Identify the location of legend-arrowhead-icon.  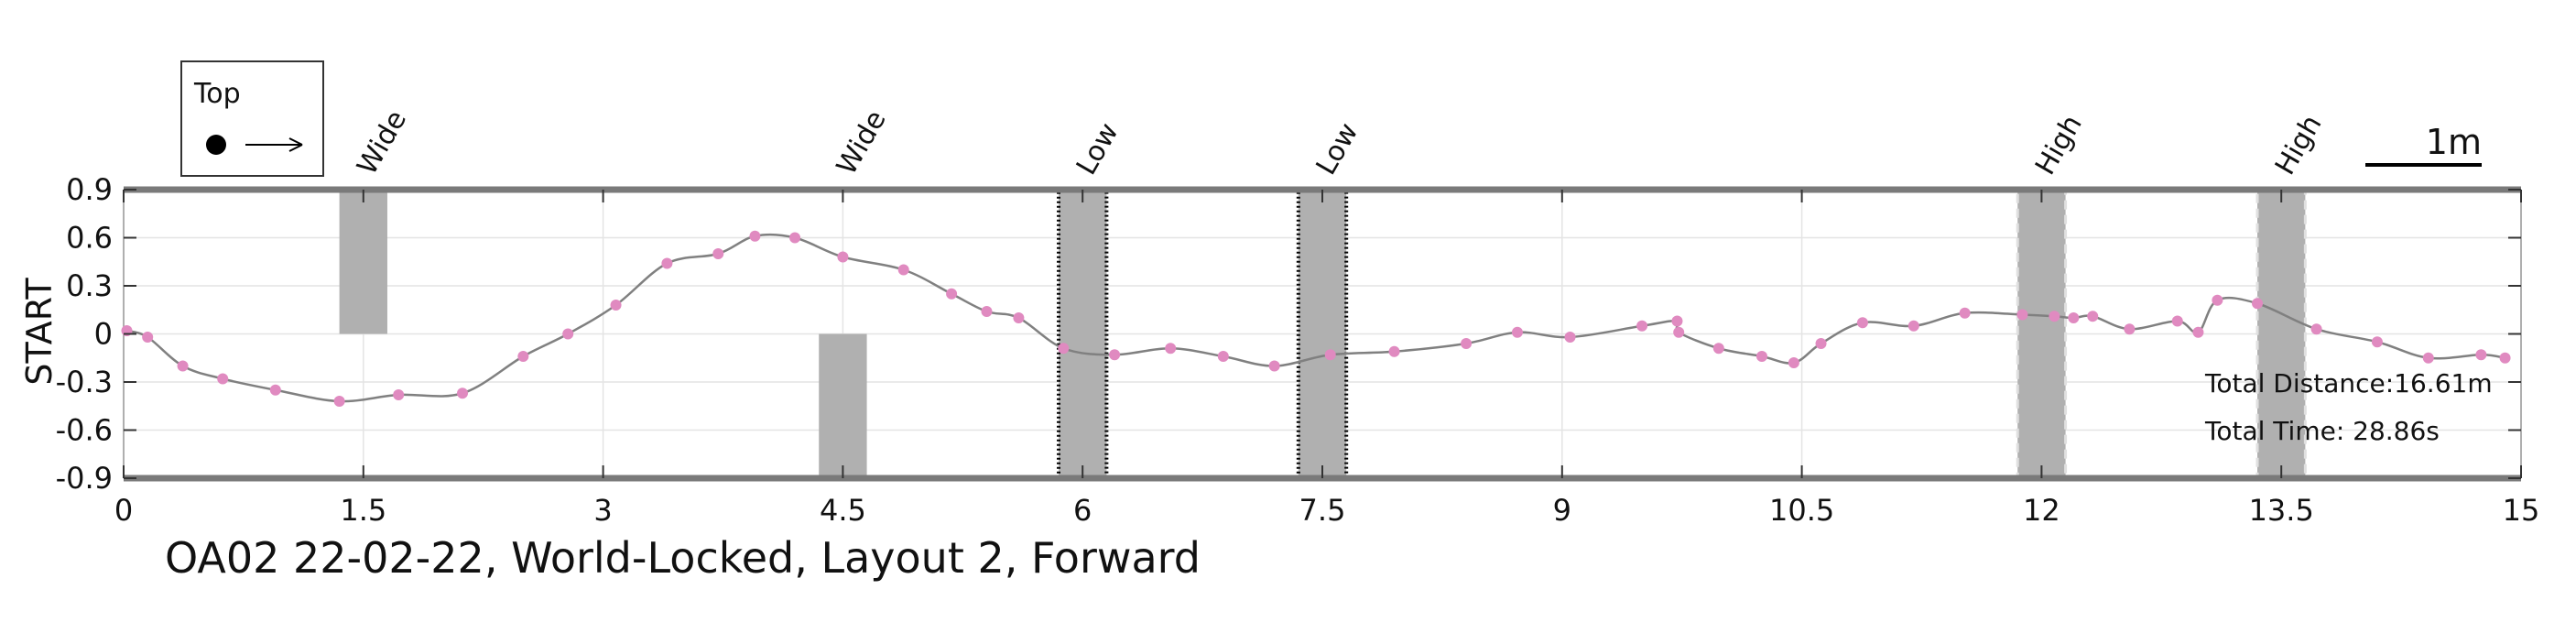
(295, 145).